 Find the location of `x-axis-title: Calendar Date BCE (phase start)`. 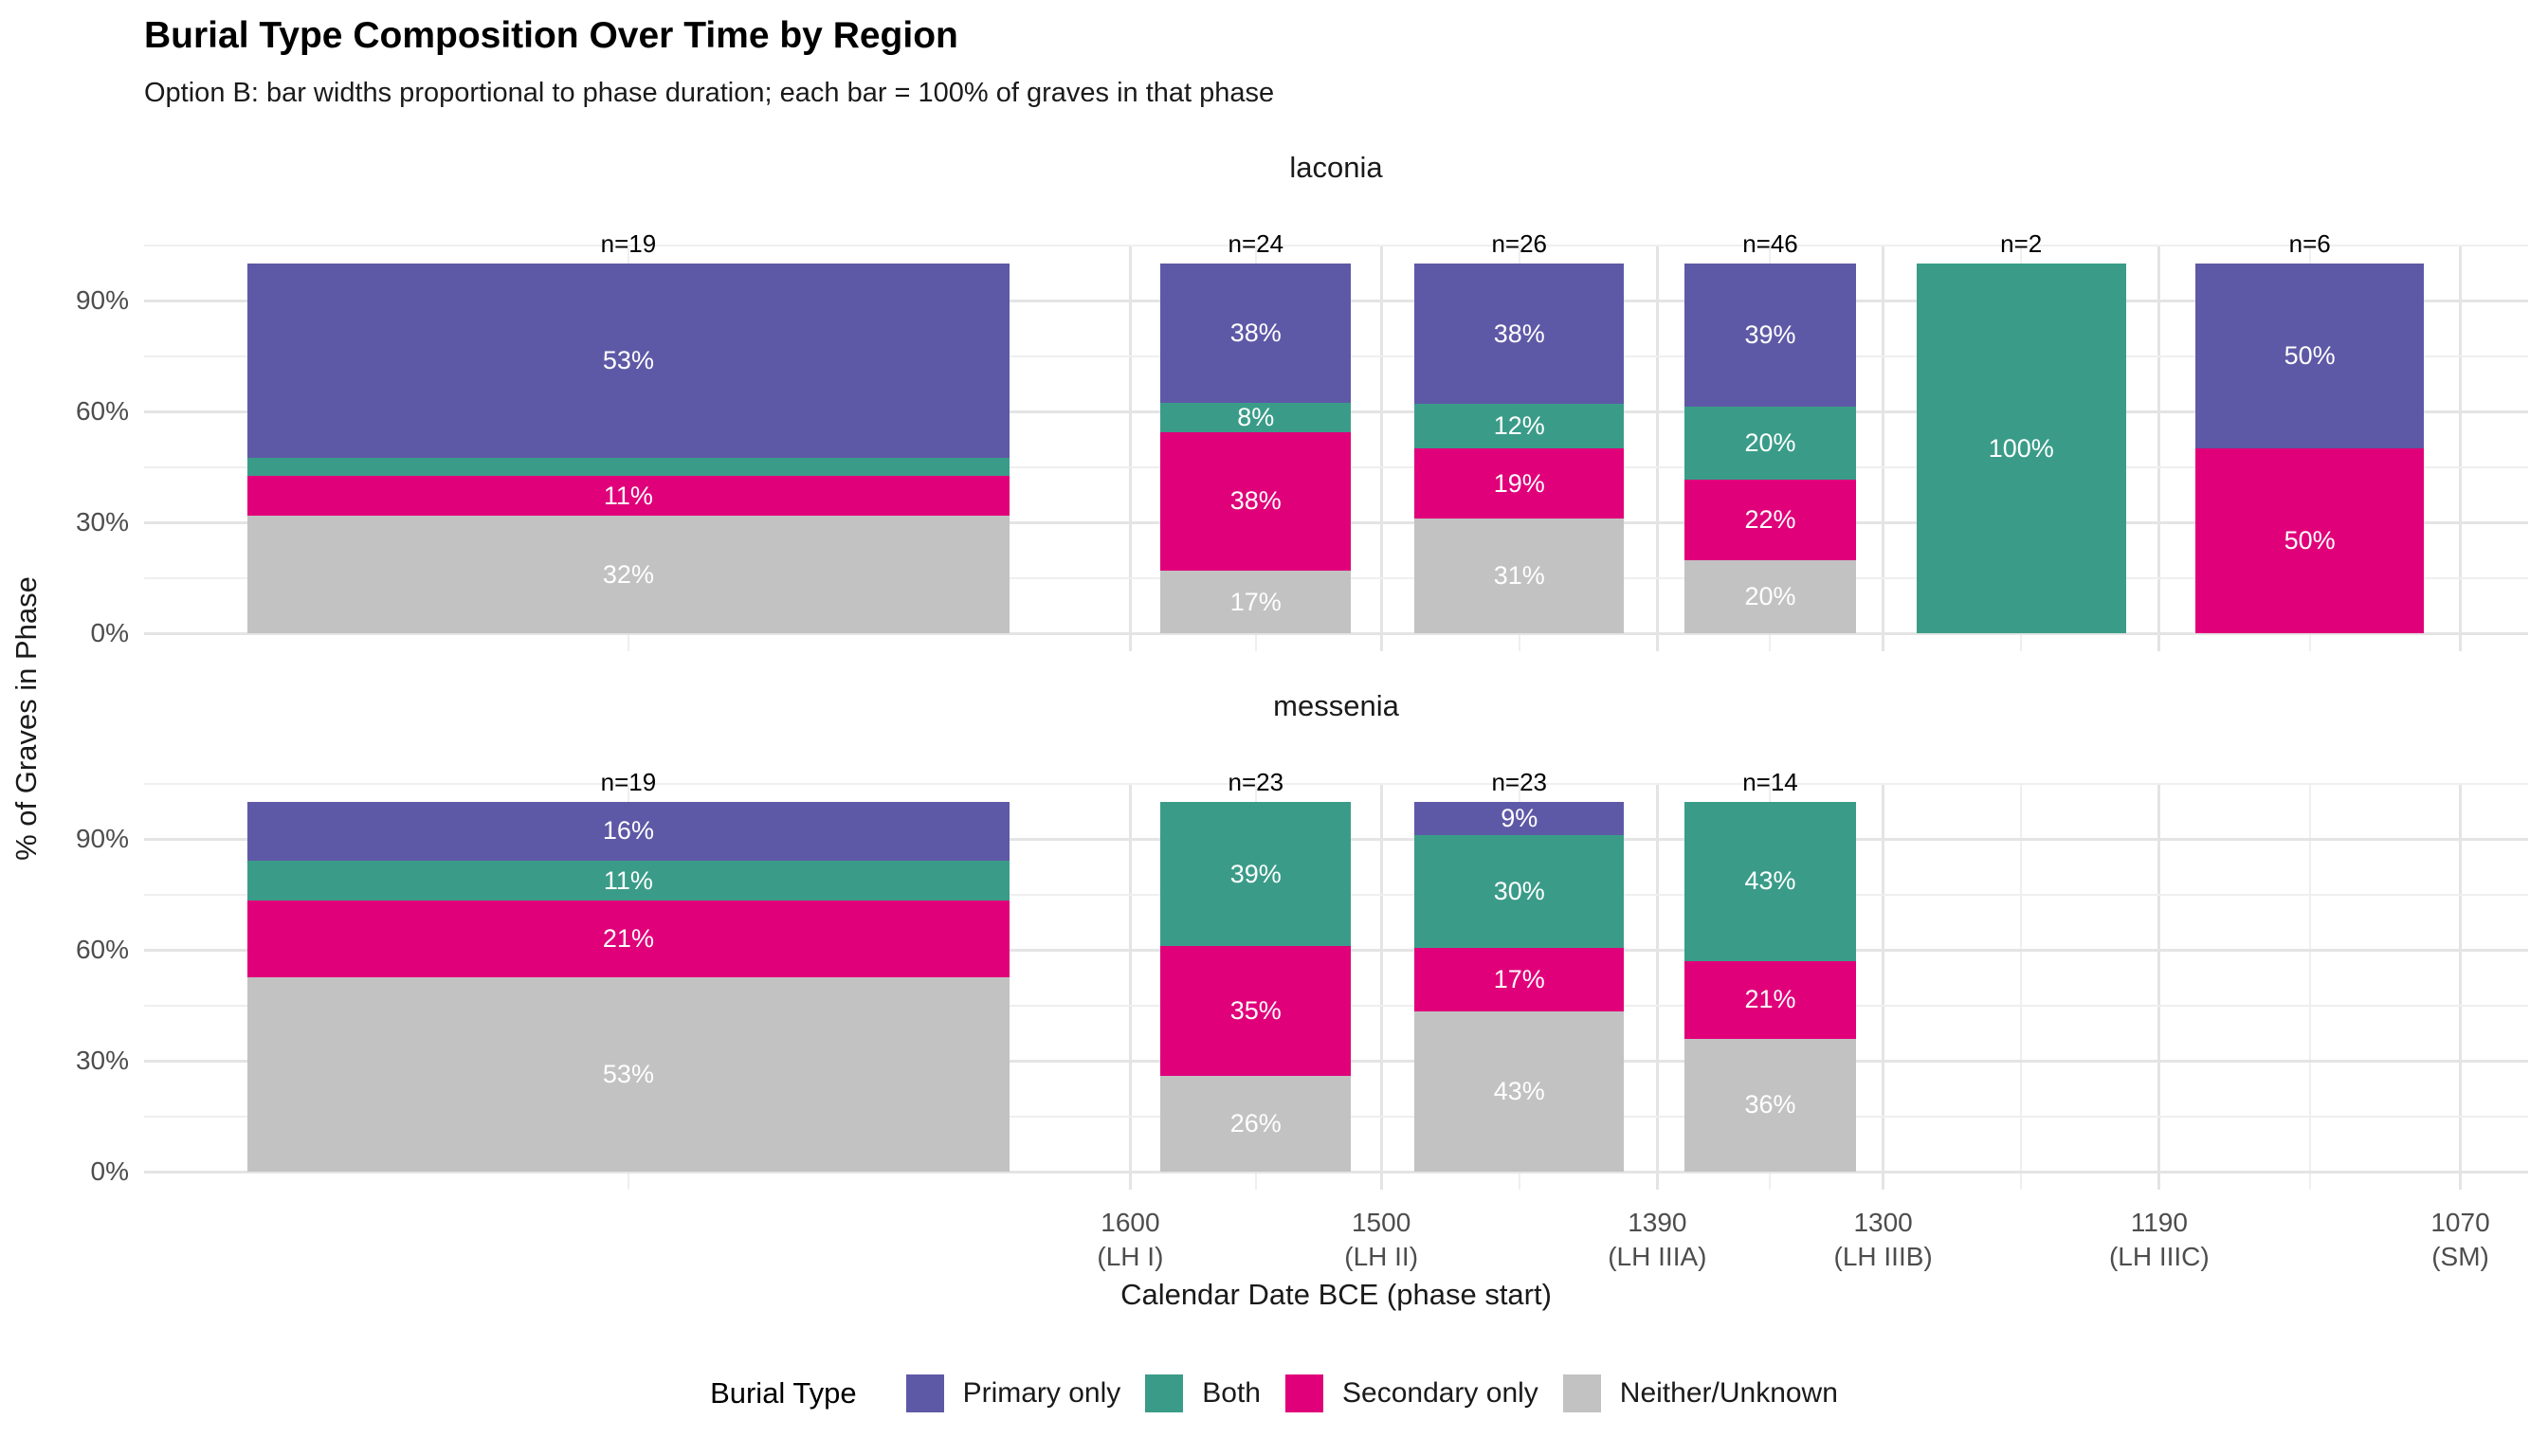

x-axis-title: Calendar Date BCE (phase start) is located at coordinates (1336, 1294).